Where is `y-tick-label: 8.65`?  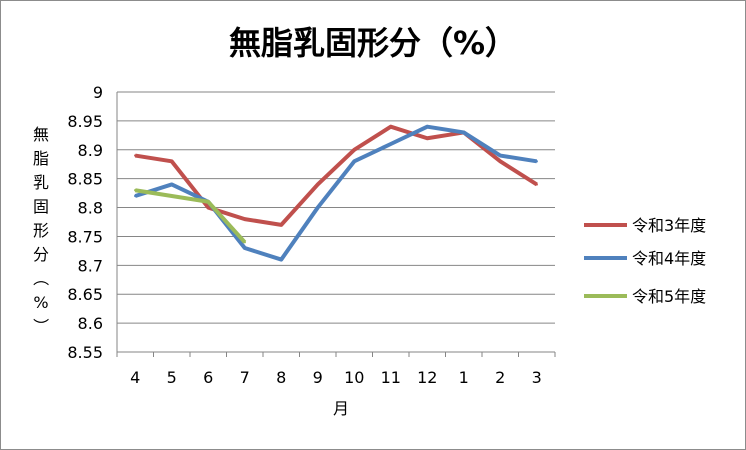 y-tick-label: 8.65 is located at coordinates (85, 294).